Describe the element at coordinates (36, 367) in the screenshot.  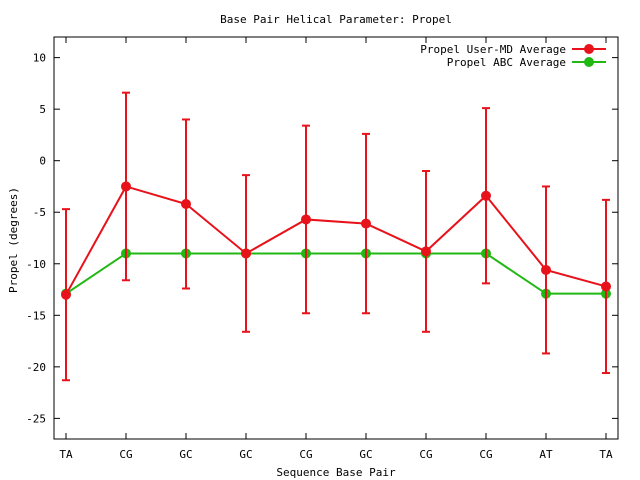
I see `y-tick-label: -20` at that location.